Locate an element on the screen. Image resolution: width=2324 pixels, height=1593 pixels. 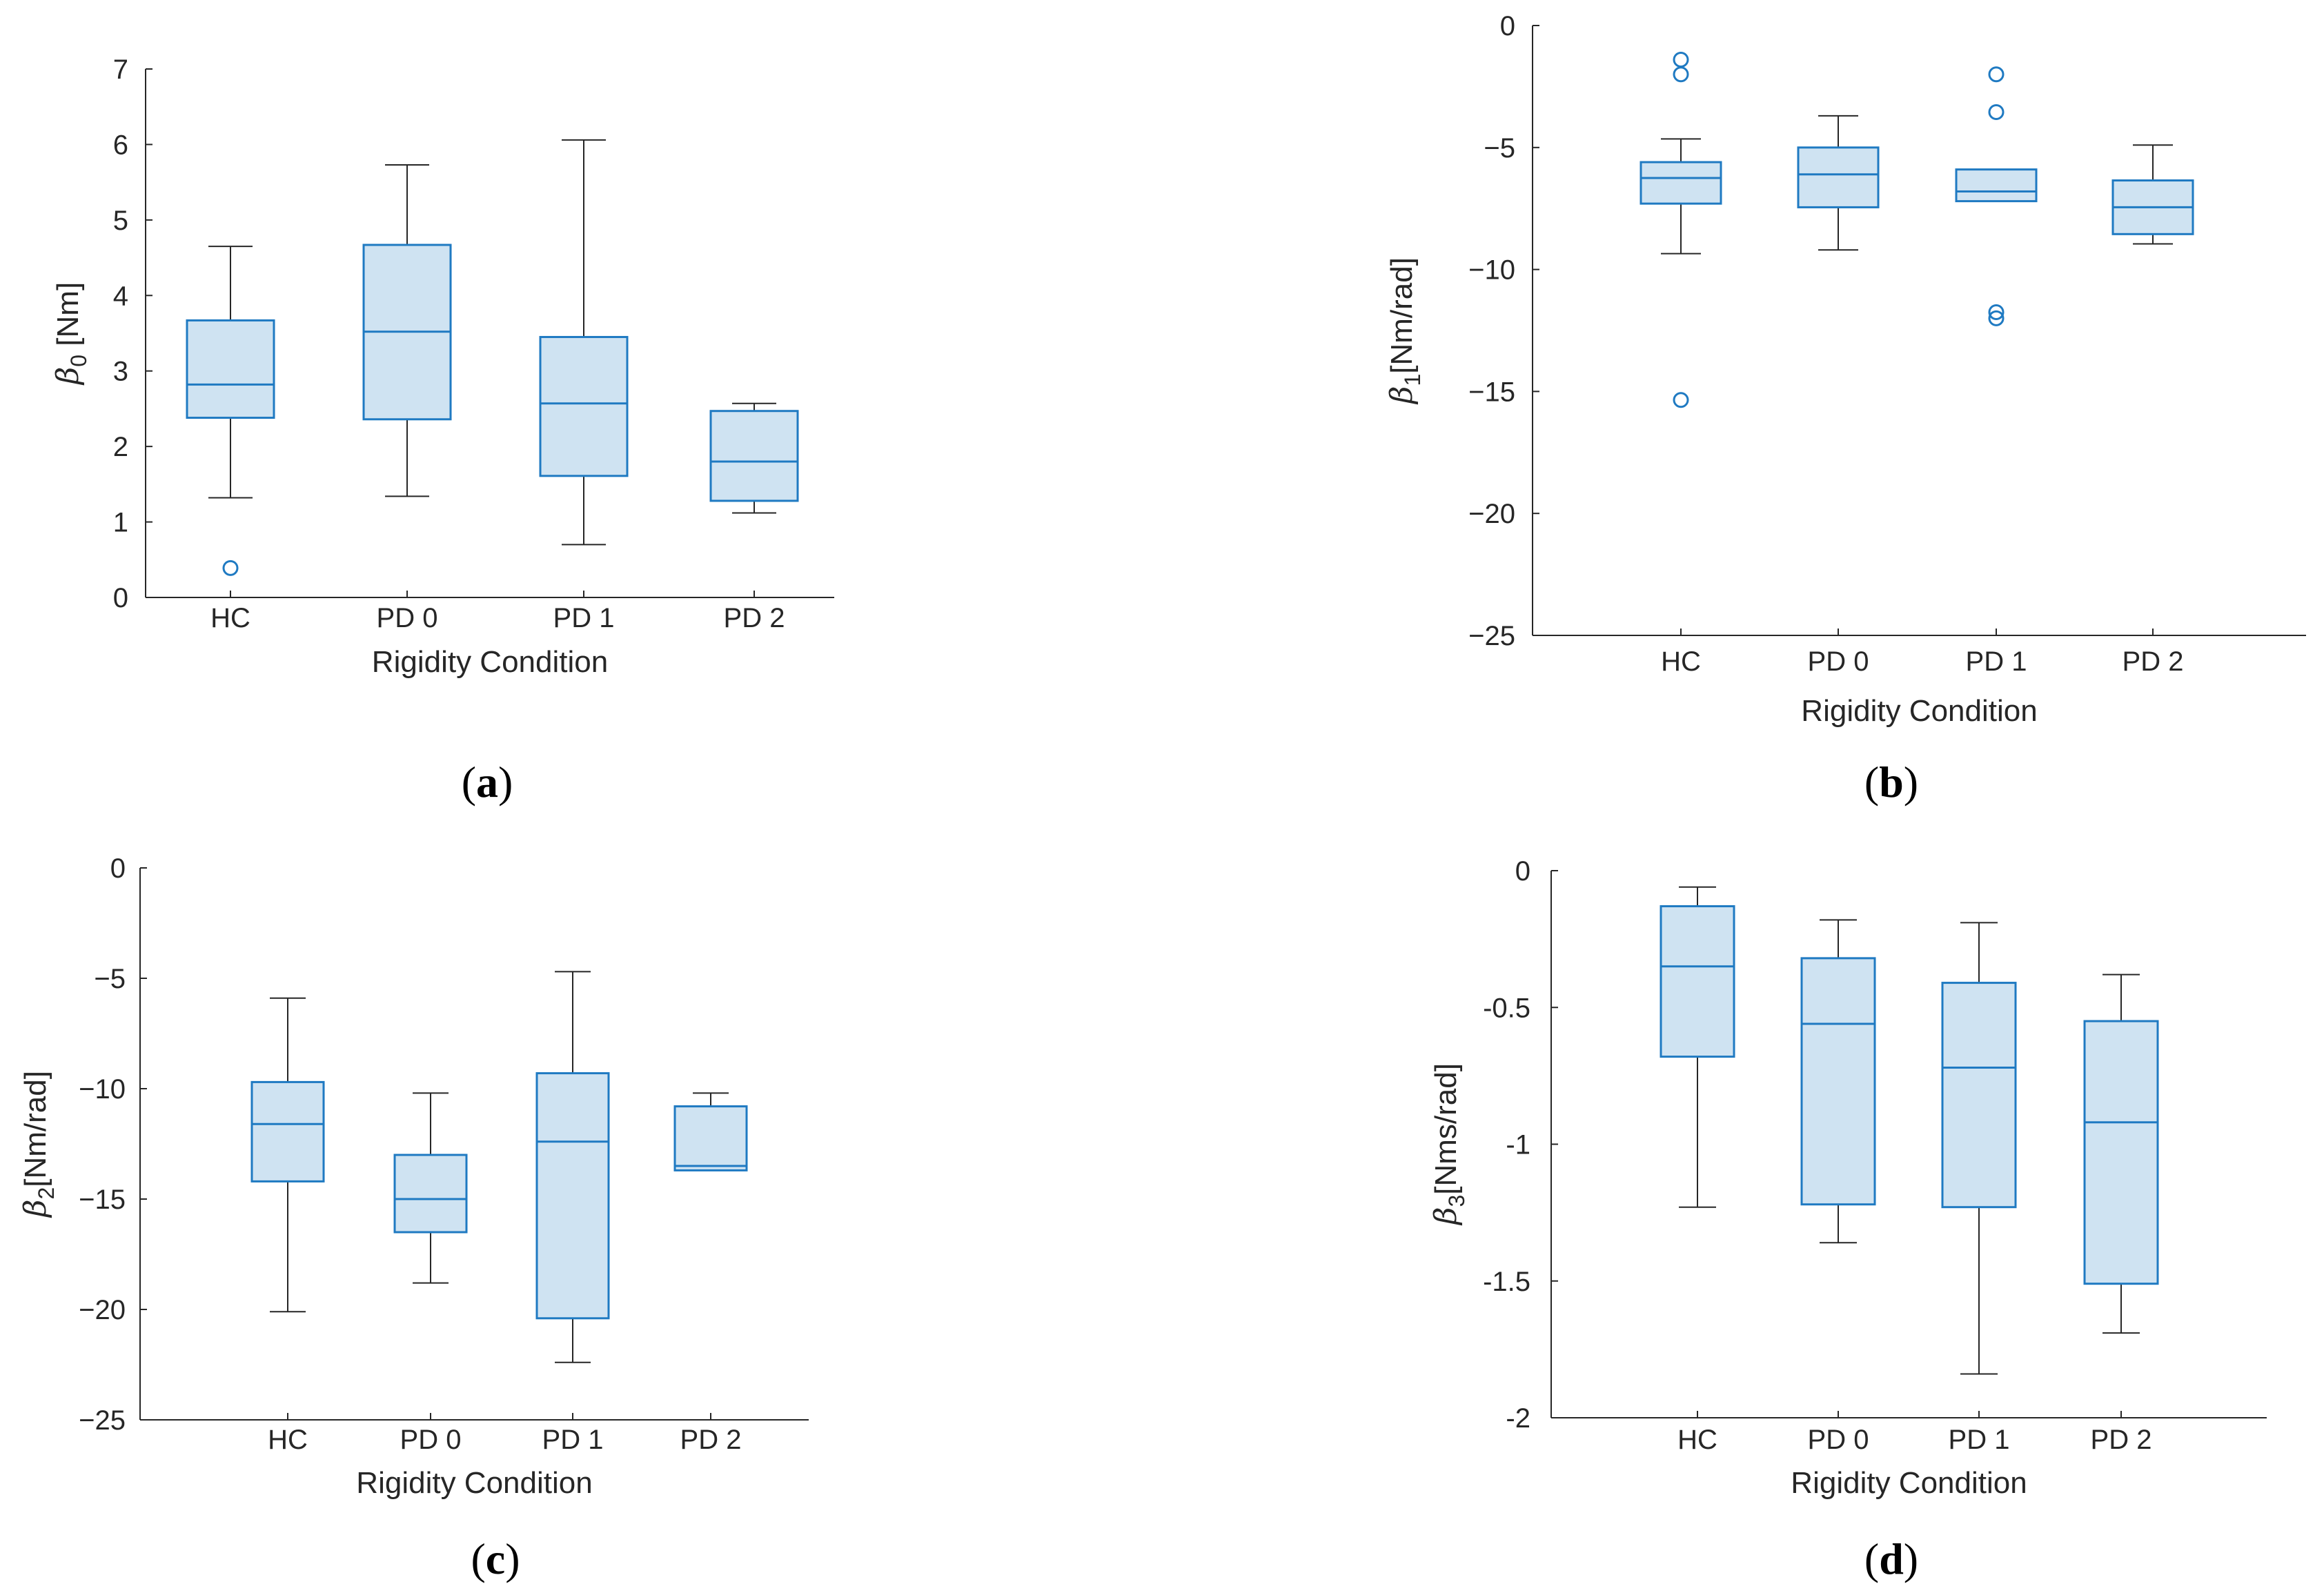
y-axis-label: β1[Nm/rad] is located at coordinates (1404, 331).